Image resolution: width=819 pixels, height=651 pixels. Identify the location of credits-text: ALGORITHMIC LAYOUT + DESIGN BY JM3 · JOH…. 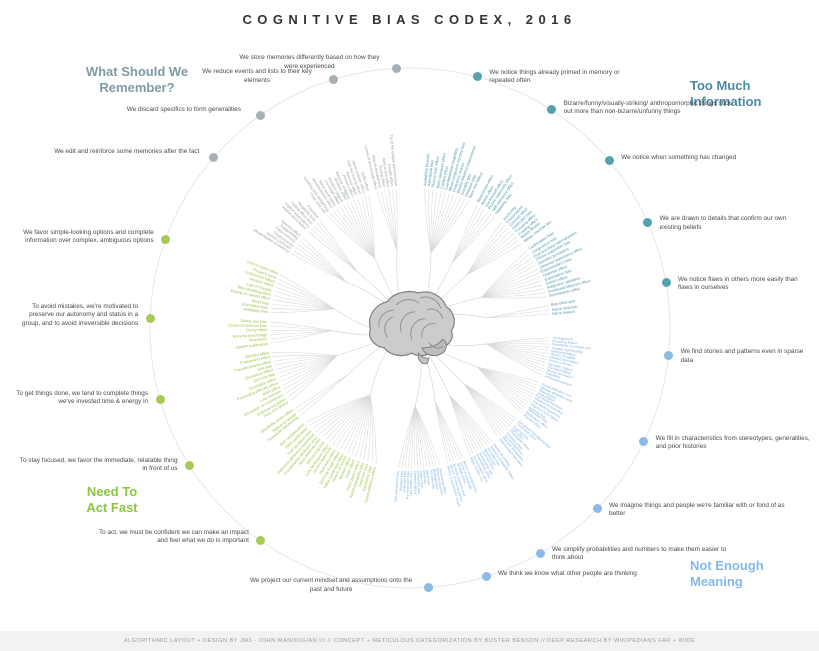
(409, 641).